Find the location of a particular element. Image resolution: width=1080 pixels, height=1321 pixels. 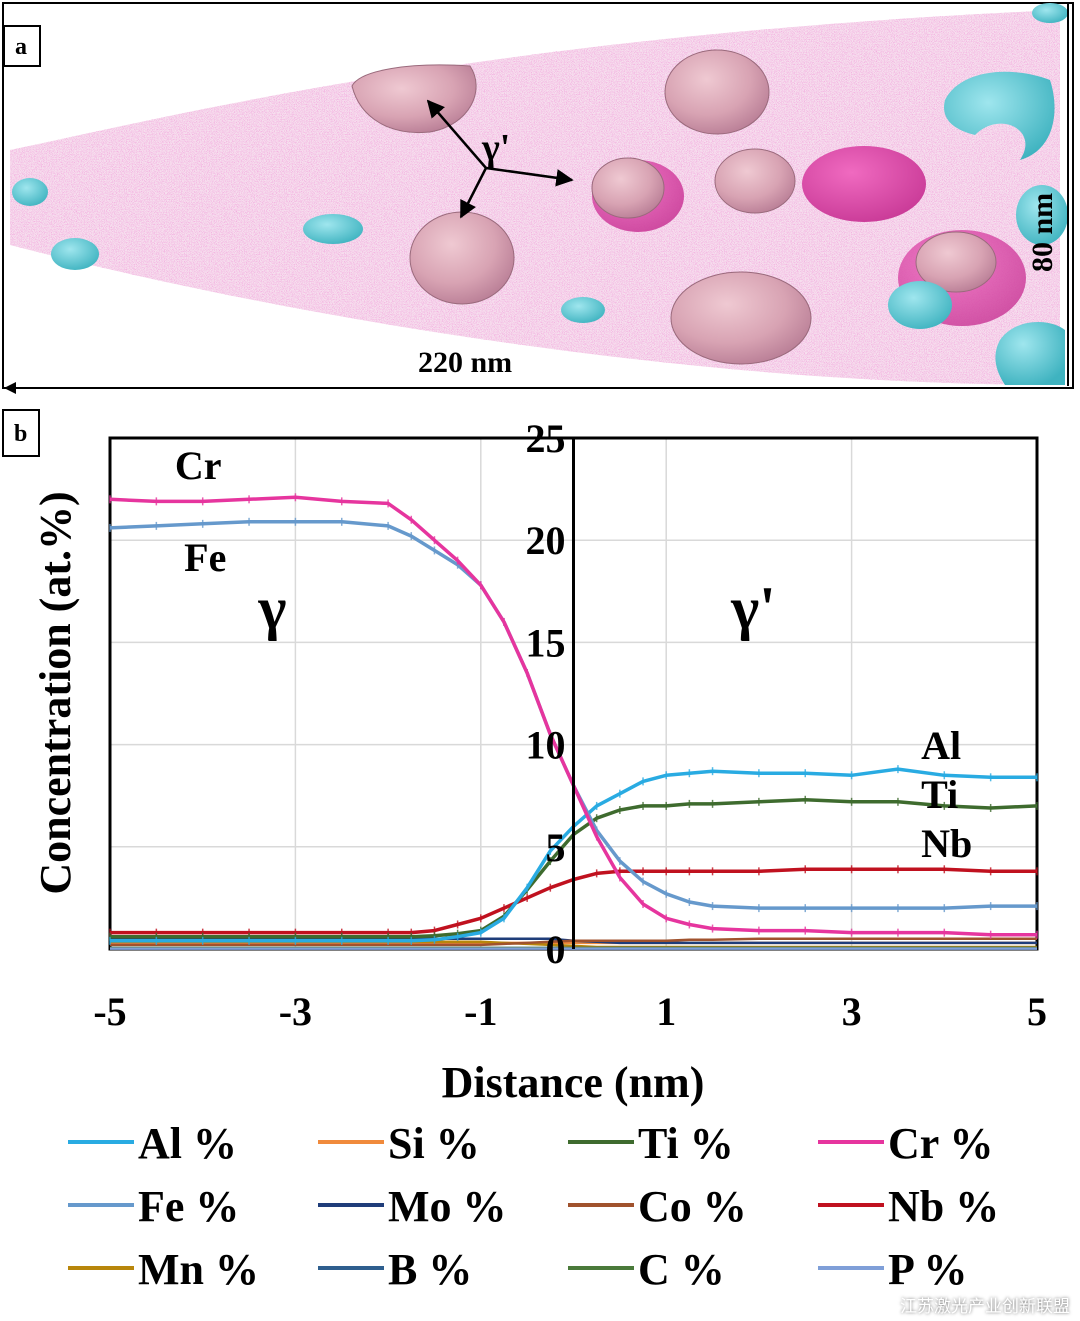

legend-item: Ti % is located at coordinates (651, 1143).